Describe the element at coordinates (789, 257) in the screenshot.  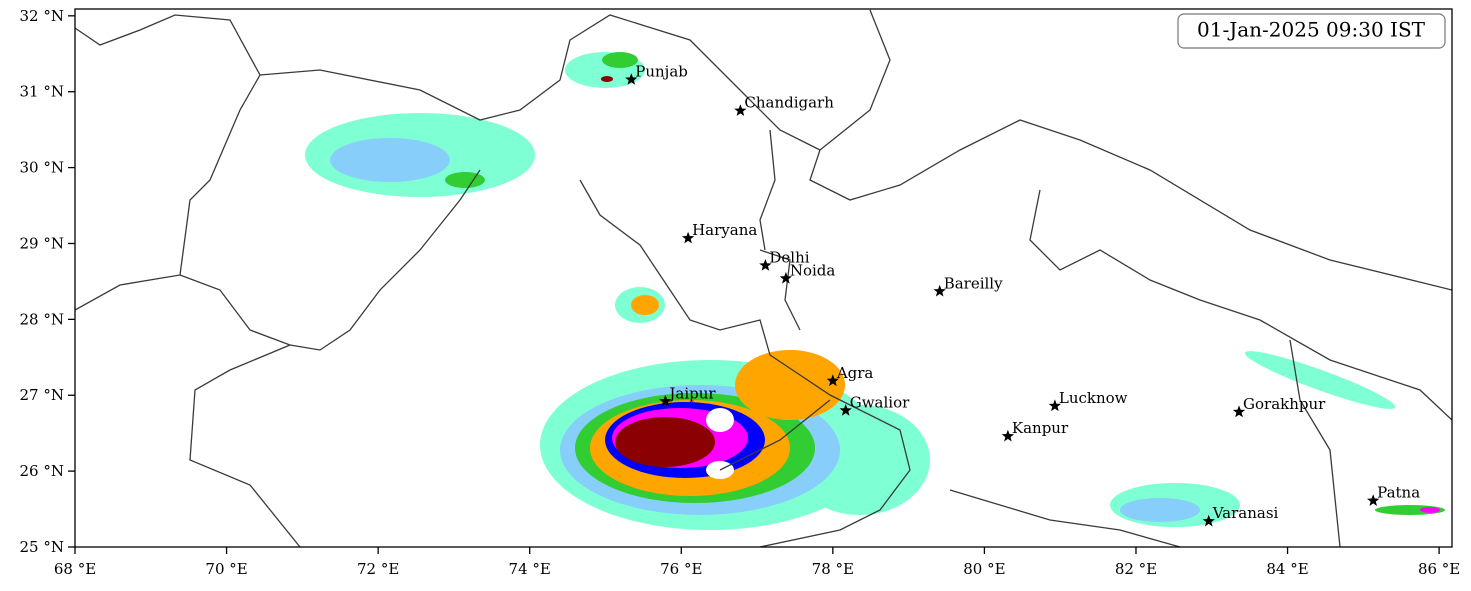
I see `city-label: Delhi` at that location.